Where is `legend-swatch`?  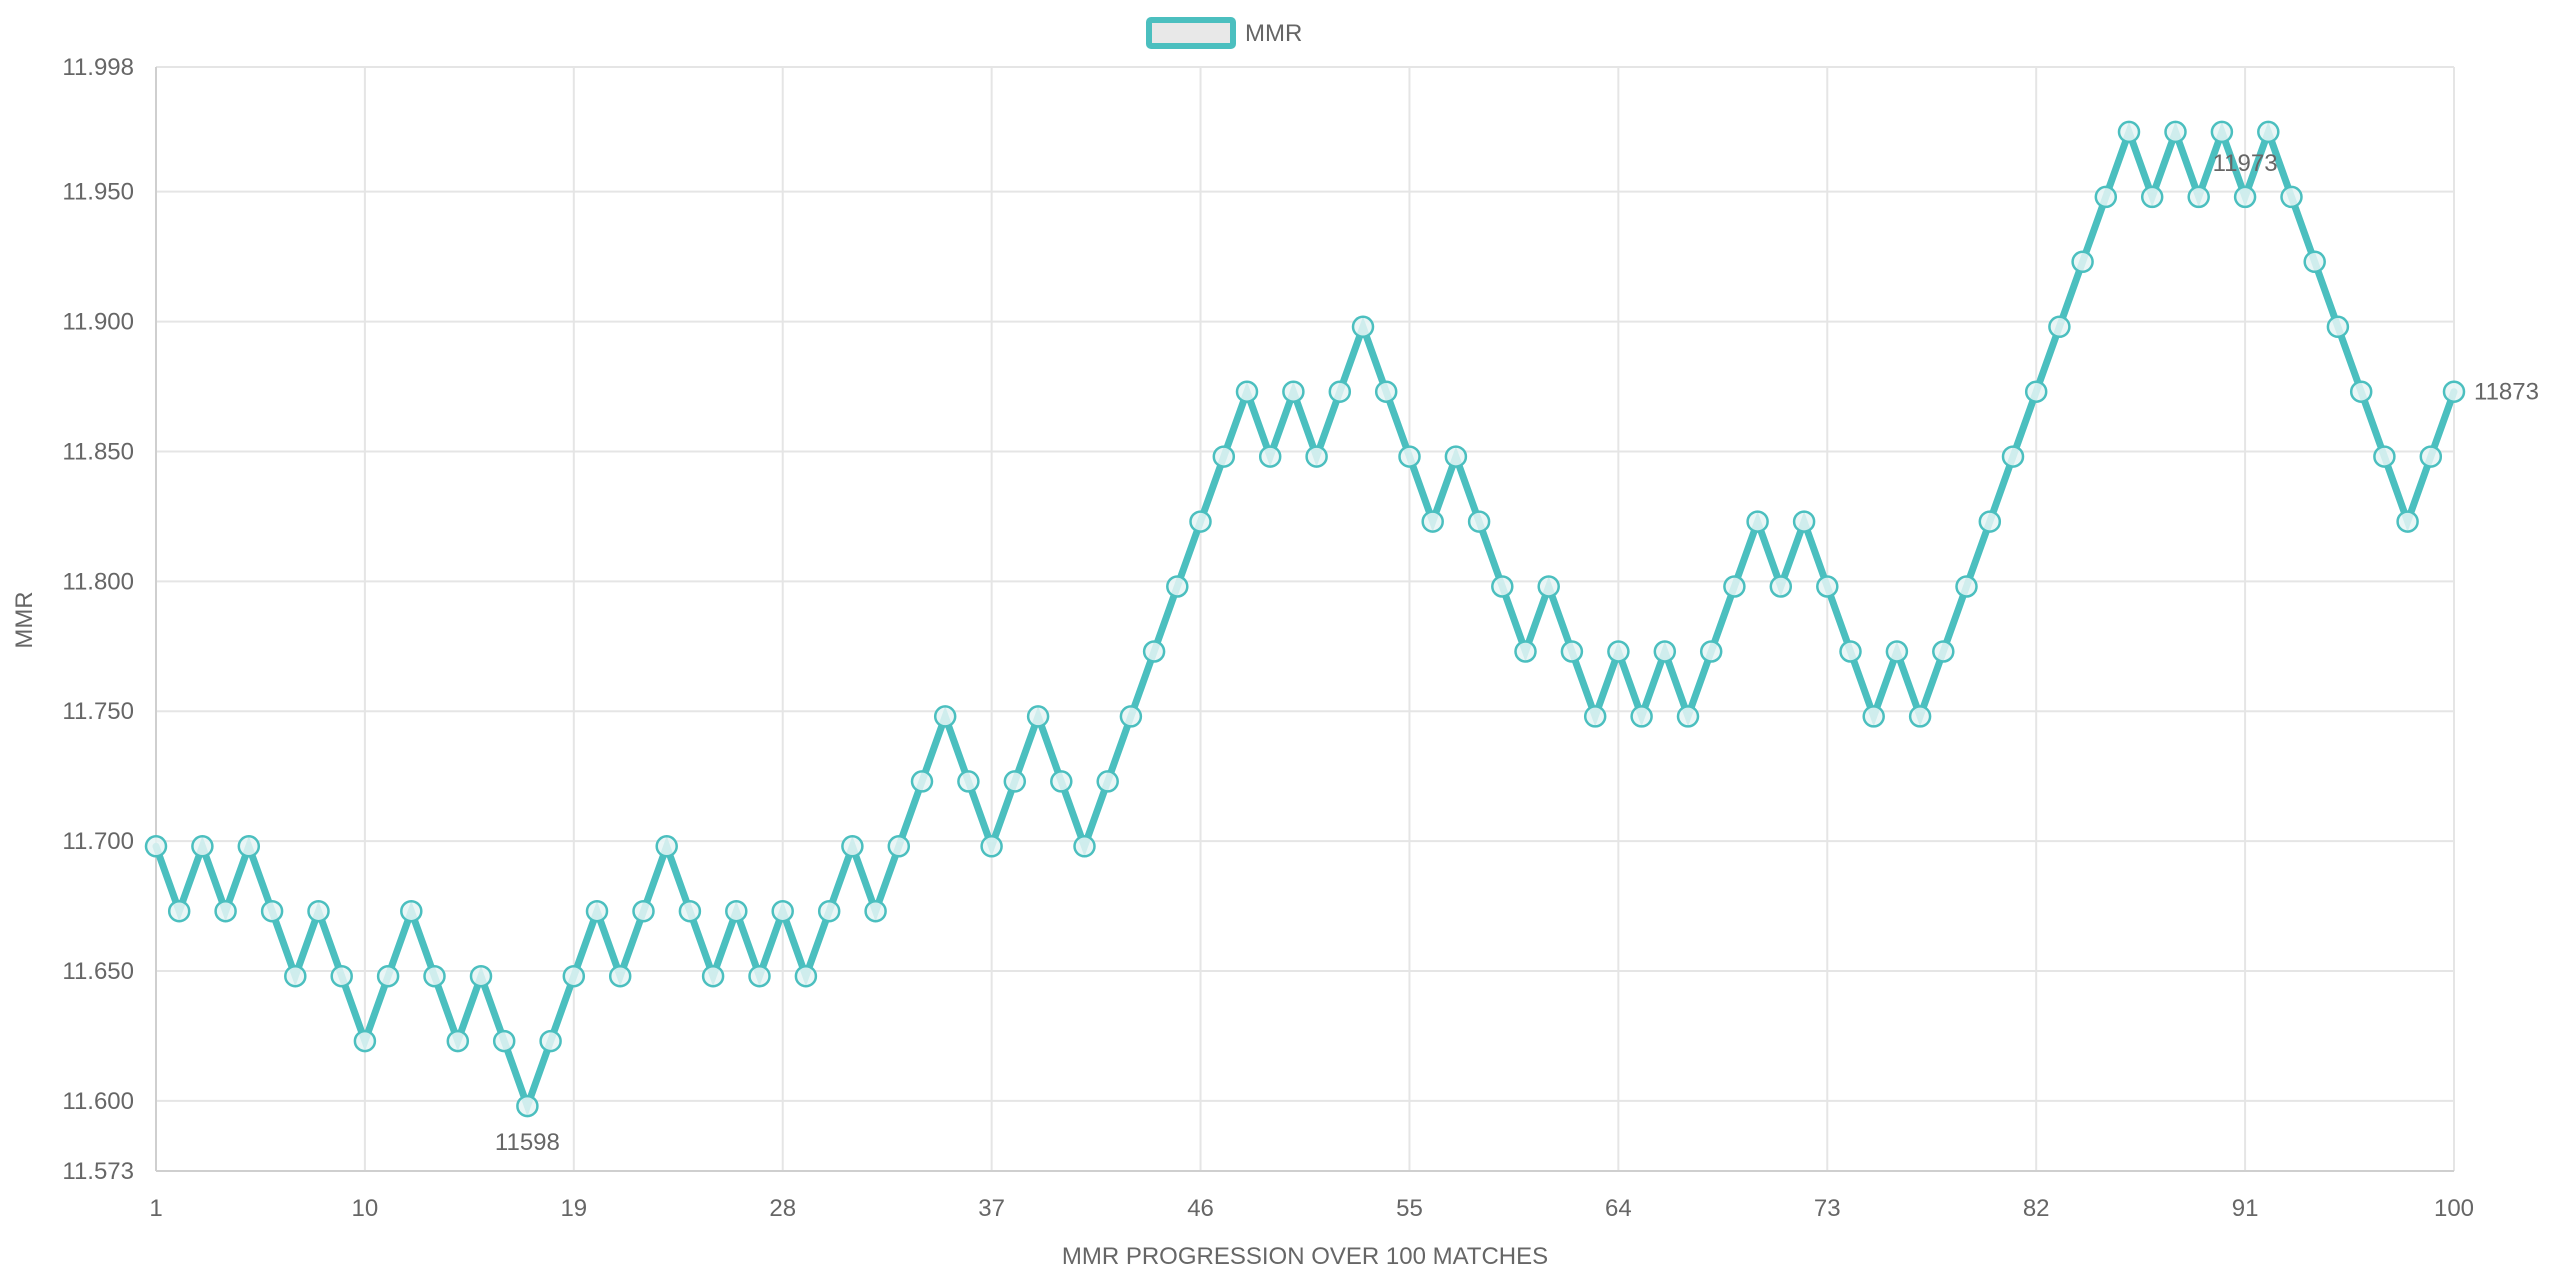
legend-swatch is located at coordinates (1191, 33).